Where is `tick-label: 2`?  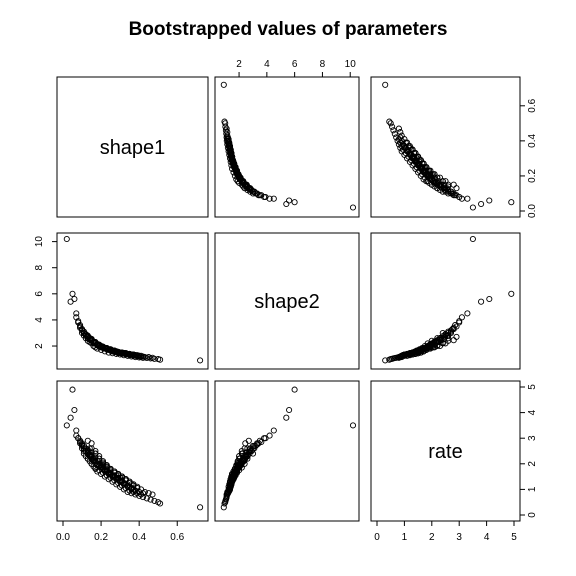 tick-label: 2 is located at coordinates (39, 346).